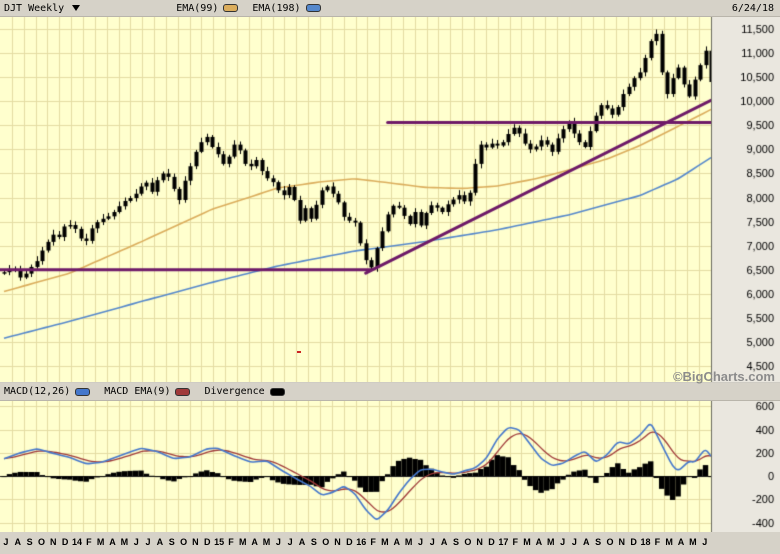 The image size is (780, 554). Describe the element at coordinates (277, 391) in the screenshot. I see `divergence-color-swatch` at that location.